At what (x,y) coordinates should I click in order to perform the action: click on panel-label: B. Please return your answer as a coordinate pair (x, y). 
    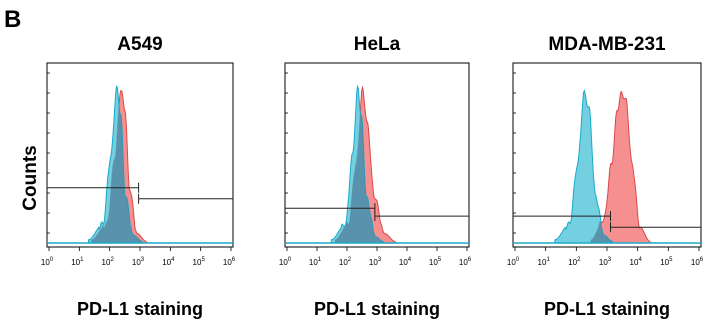
    Looking at the image, I should click on (12, 19).